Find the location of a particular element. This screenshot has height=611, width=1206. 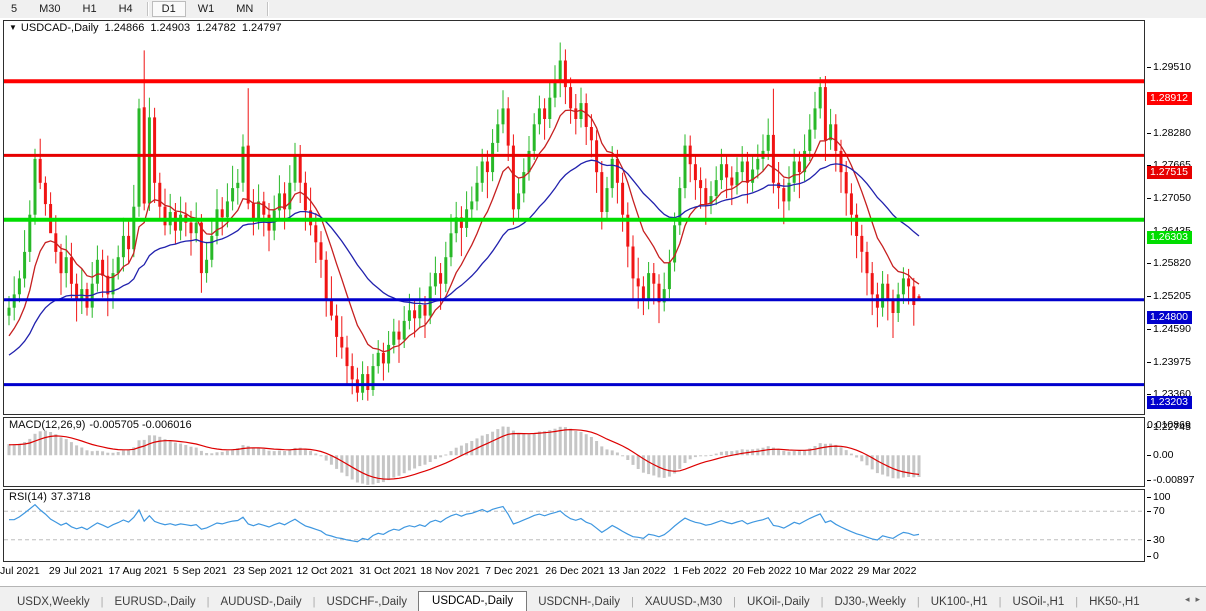

tab-scroll-right-icon: ▸ is located at coordinates (1197, 599).